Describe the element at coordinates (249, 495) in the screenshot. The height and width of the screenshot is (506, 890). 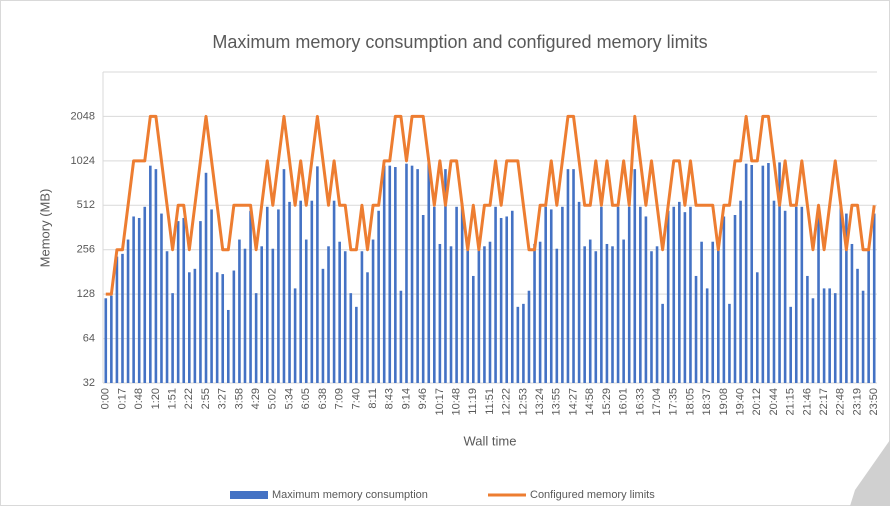
I see `legend-swatch` at that location.